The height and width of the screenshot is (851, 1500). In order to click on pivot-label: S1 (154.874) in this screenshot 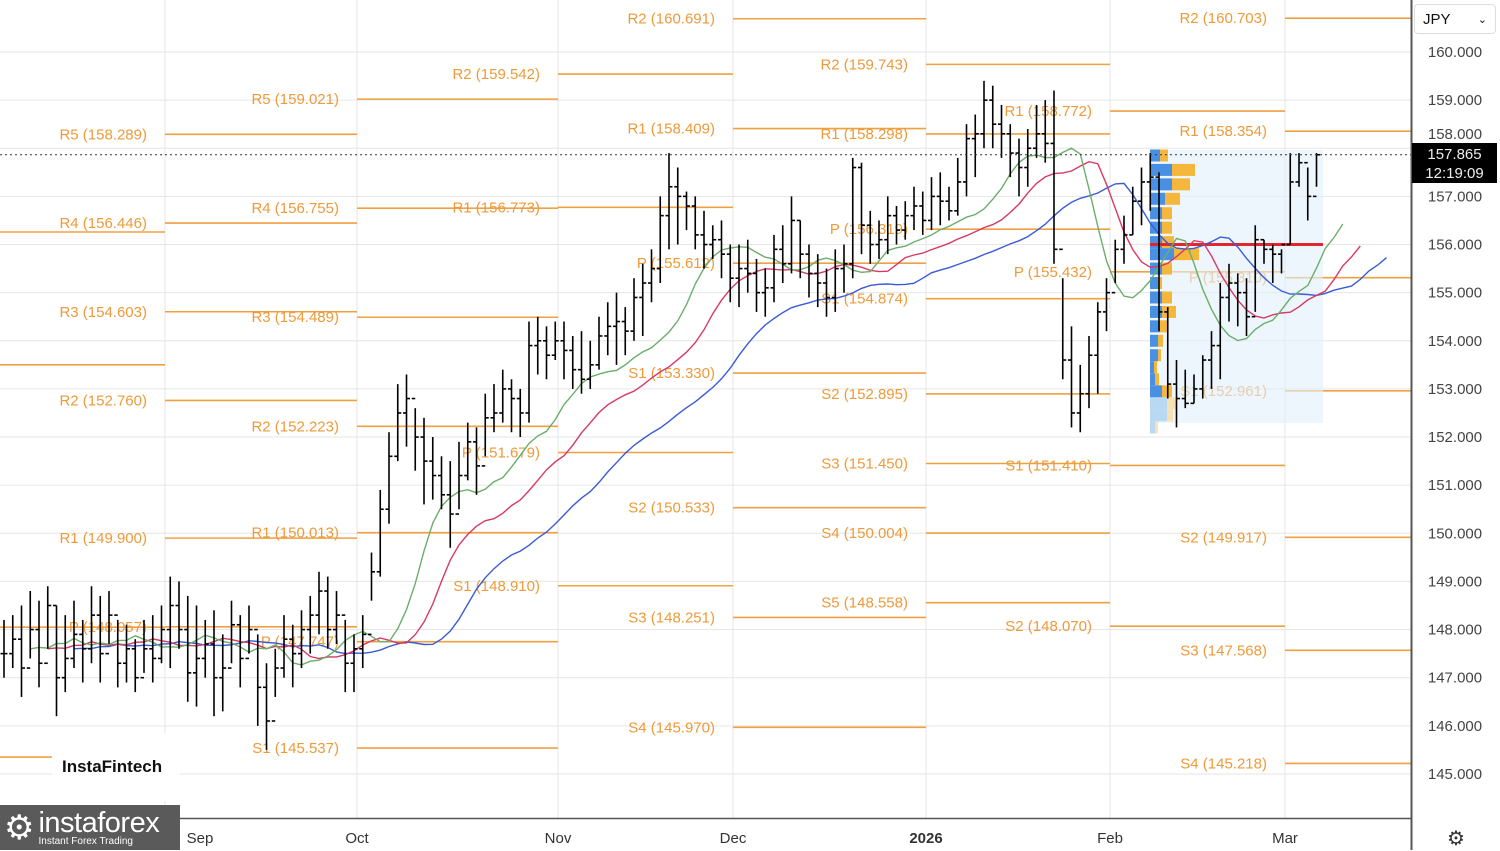, I will do `click(864, 299)`.